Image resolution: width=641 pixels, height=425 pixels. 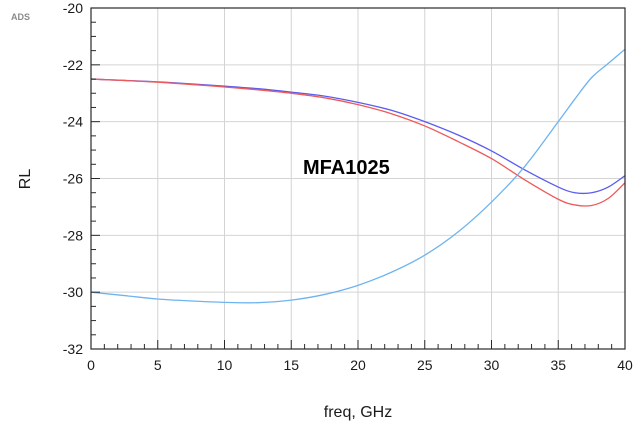 I want to click on chart-annotation: MFA1025, so click(x=346, y=168).